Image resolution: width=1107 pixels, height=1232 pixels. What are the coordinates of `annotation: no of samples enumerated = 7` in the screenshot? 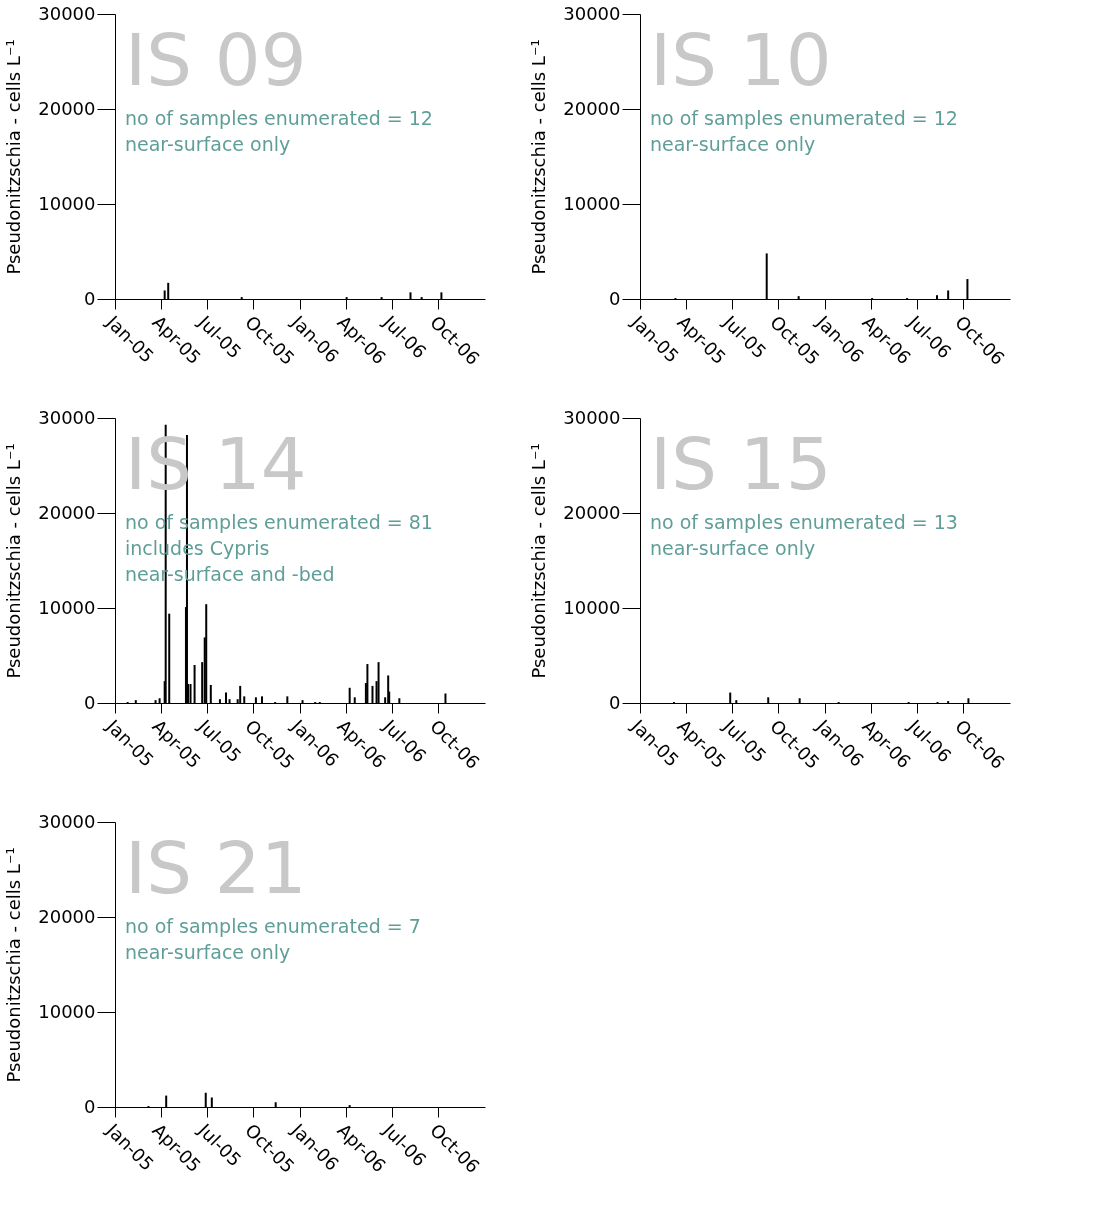 It's located at (273, 926).